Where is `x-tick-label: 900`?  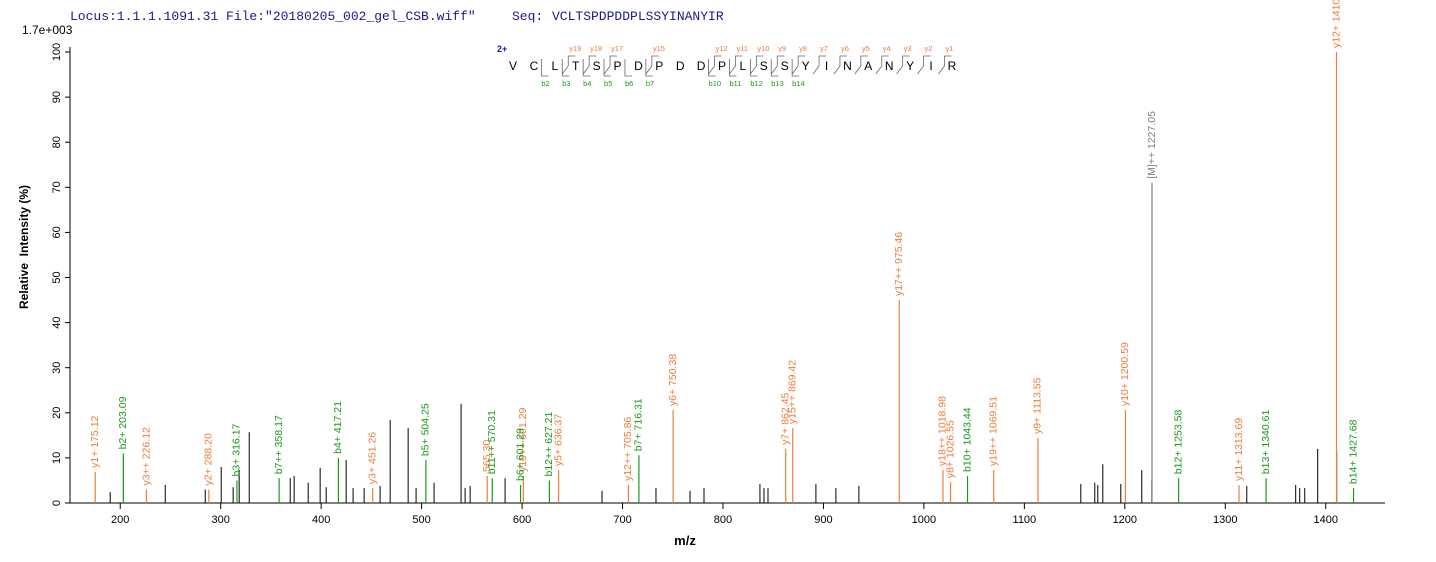 x-tick-label: 900 is located at coordinates (823, 520).